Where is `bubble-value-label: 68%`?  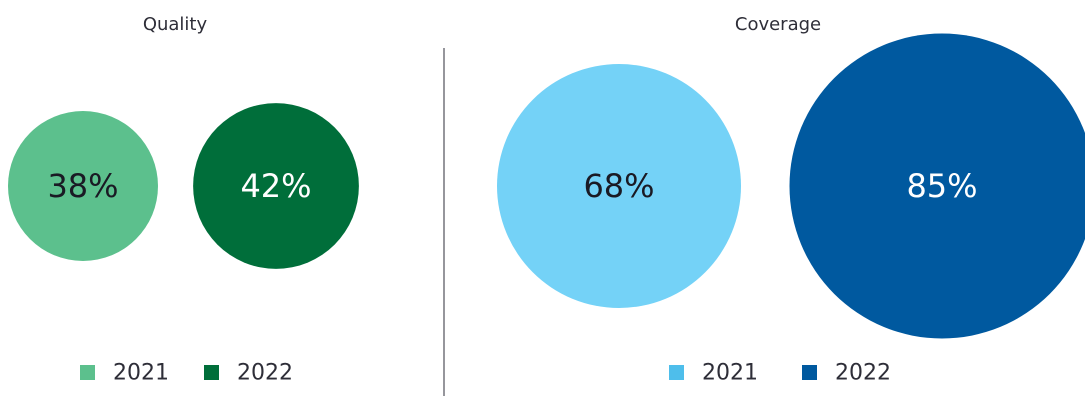 bubble-value-label: 68% is located at coordinates (618, 186).